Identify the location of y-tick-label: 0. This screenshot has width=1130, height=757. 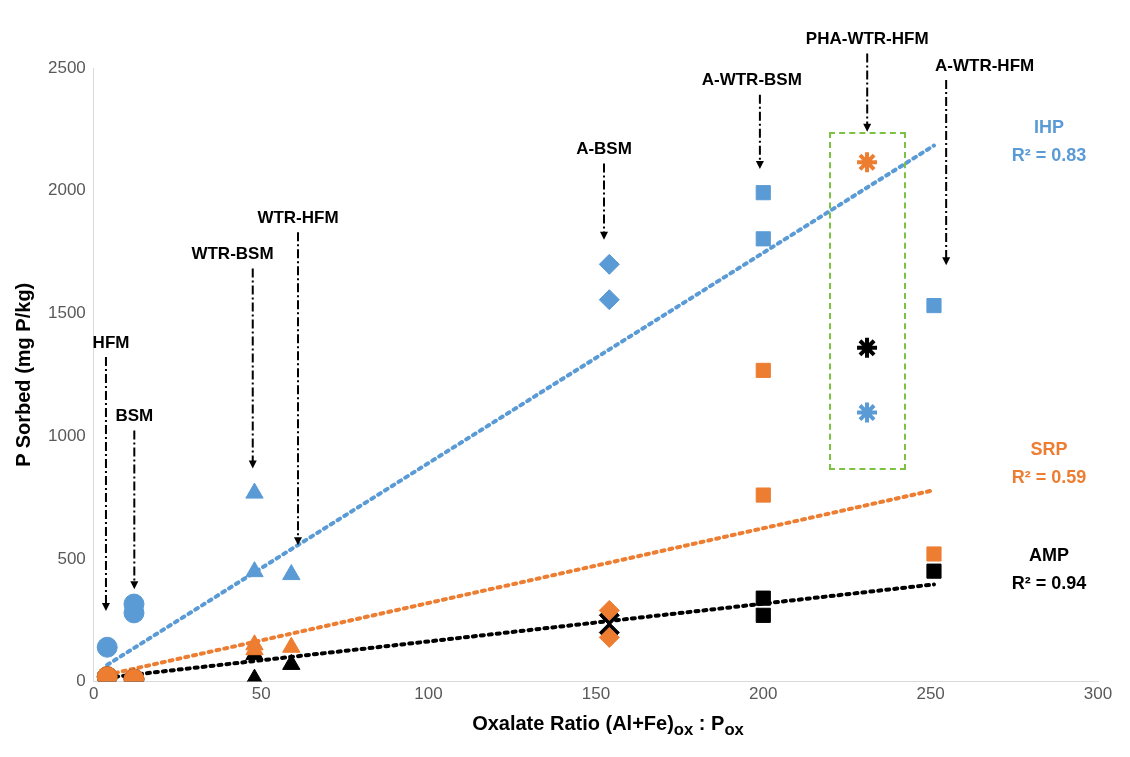
(81, 681).